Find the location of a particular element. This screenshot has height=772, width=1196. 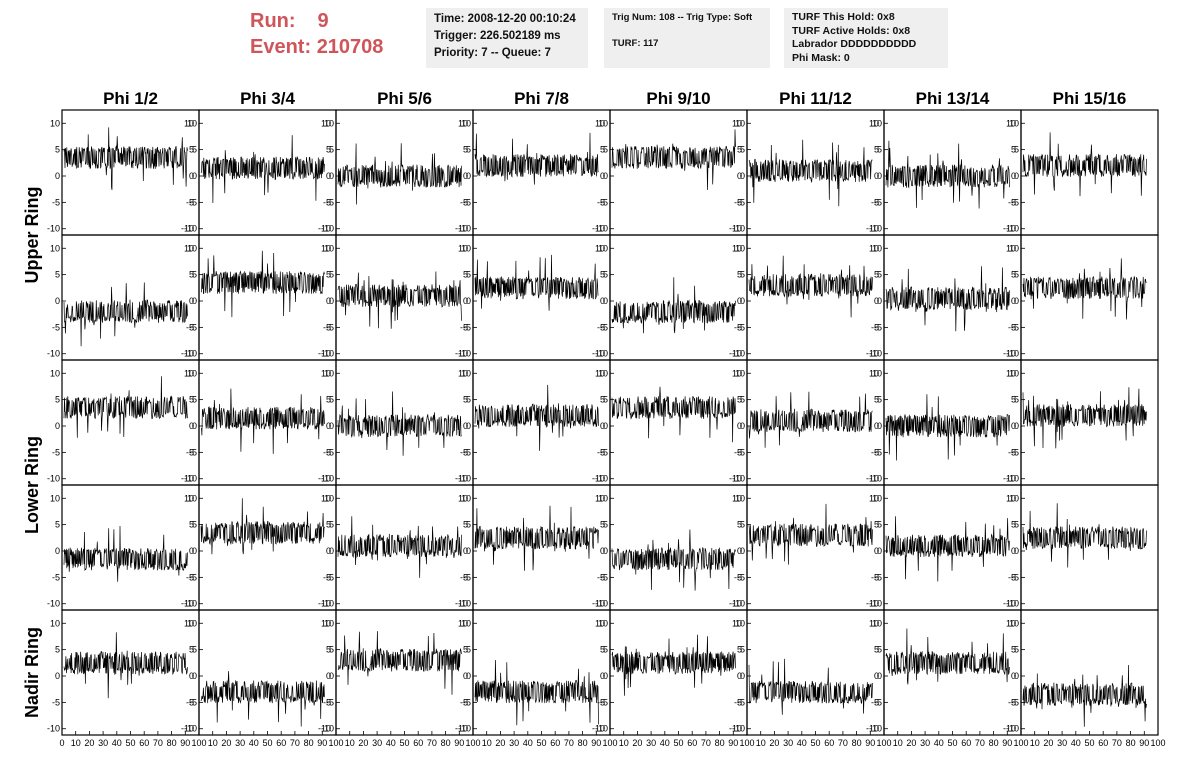

x-tick-label: 60 is located at coordinates (144, 743).